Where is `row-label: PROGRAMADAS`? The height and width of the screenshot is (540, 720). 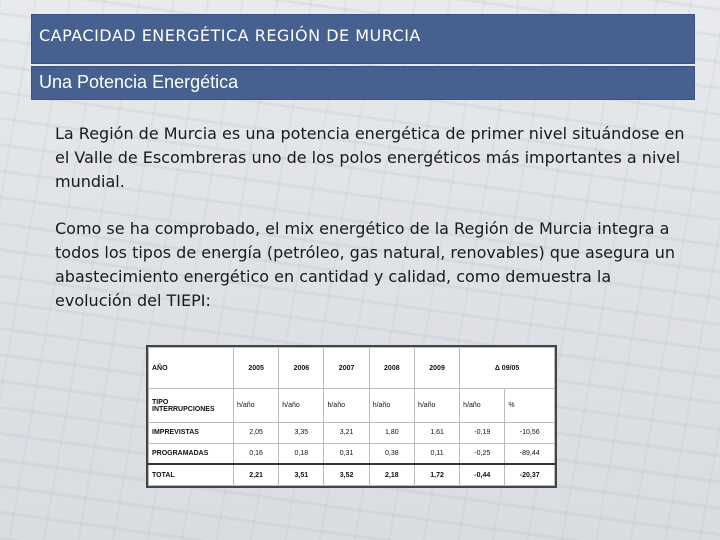 row-label: PROGRAMADAS is located at coordinates (191, 453).